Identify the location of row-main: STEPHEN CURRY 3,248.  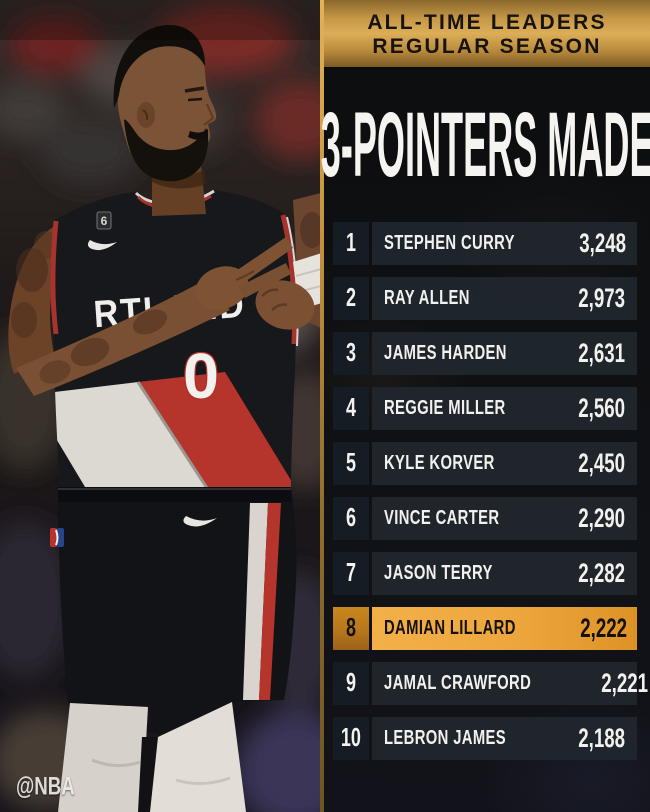
(504, 243).